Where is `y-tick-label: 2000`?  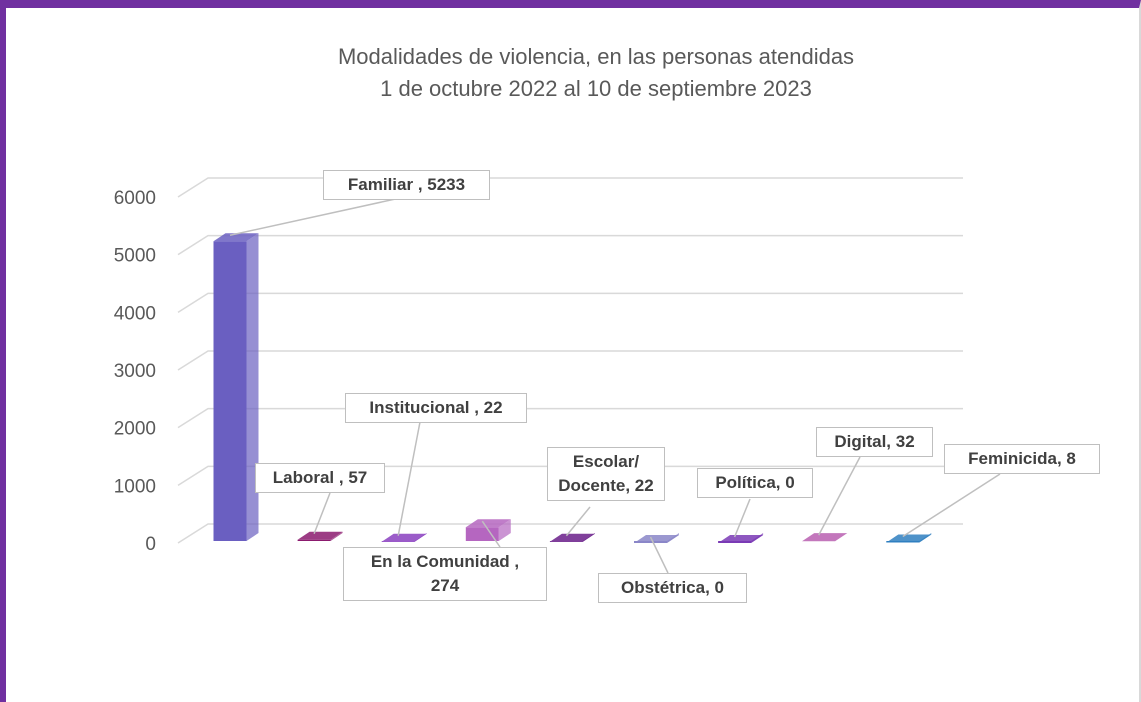
y-tick-label: 2000 is located at coordinates (135, 429).